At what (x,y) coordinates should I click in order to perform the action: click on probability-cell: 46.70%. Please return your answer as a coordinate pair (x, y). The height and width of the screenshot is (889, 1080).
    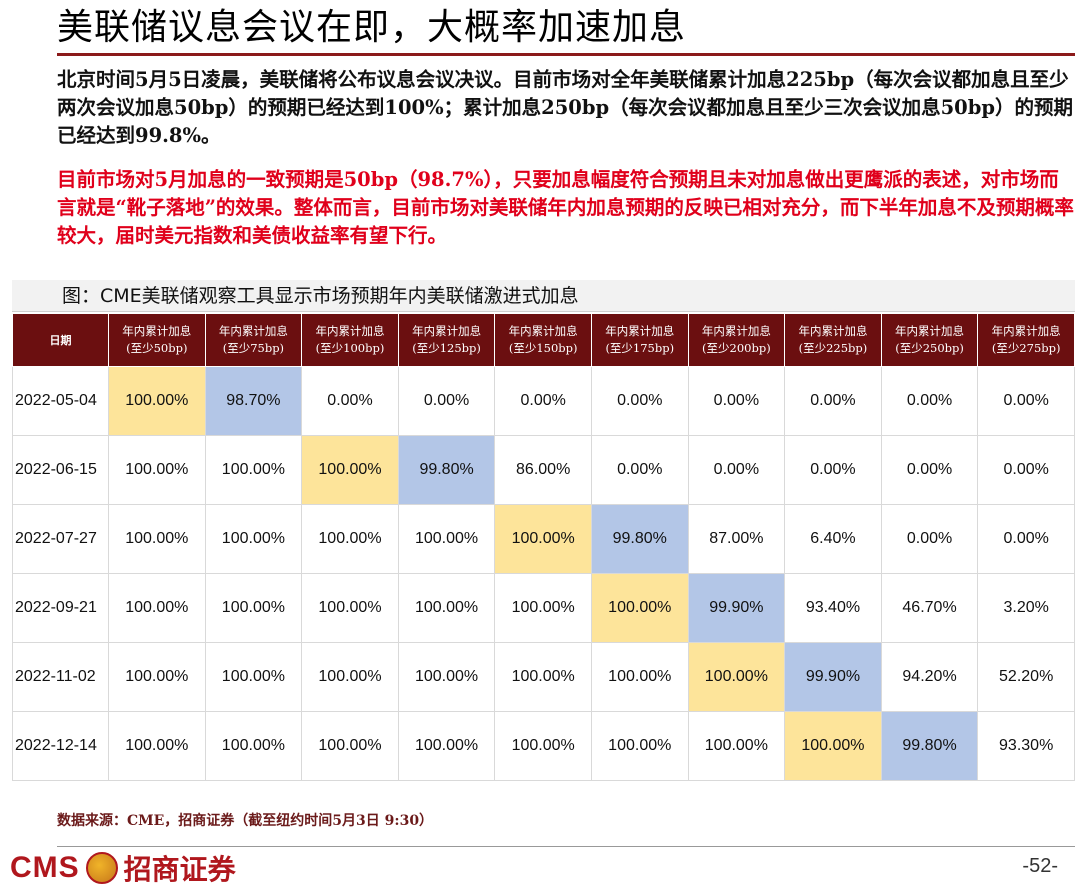
    Looking at the image, I should click on (929, 608).